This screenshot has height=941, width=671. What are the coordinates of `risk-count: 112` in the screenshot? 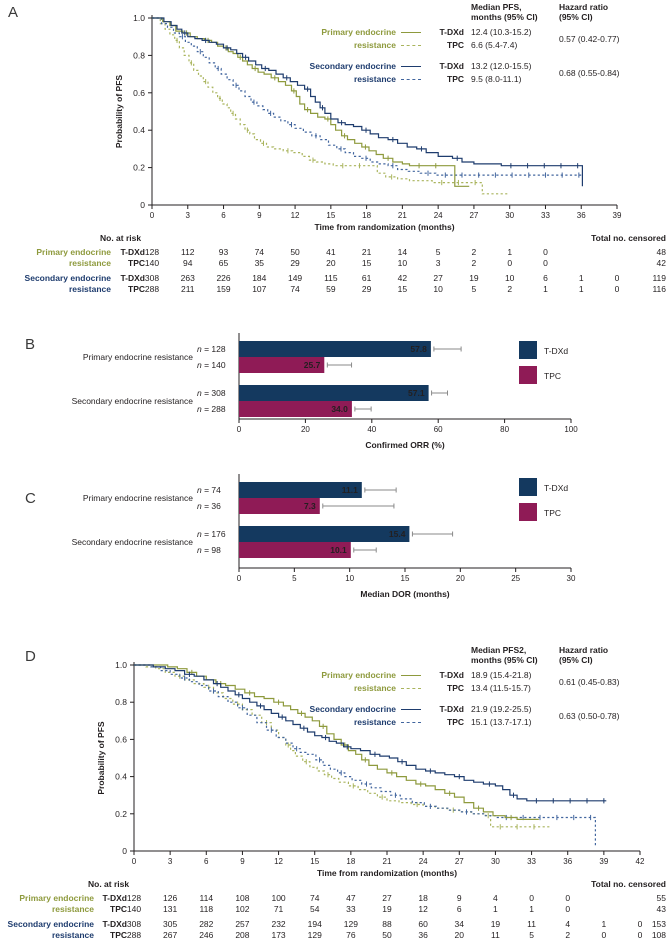 It's located at (187, 252).